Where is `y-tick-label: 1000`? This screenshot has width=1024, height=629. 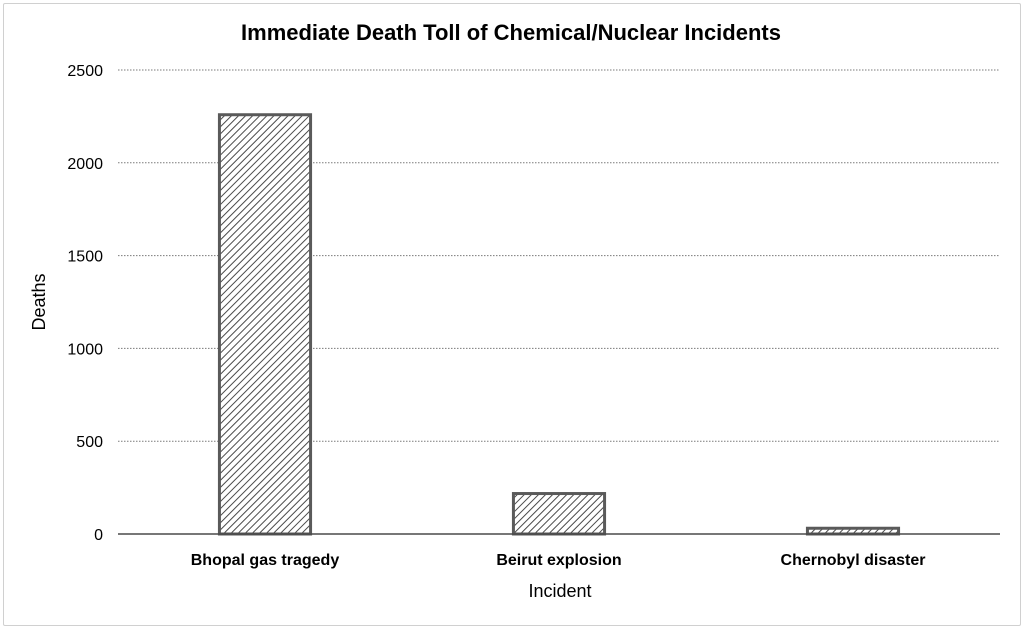 y-tick-label: 1000 is located at coordinates (85, 349).